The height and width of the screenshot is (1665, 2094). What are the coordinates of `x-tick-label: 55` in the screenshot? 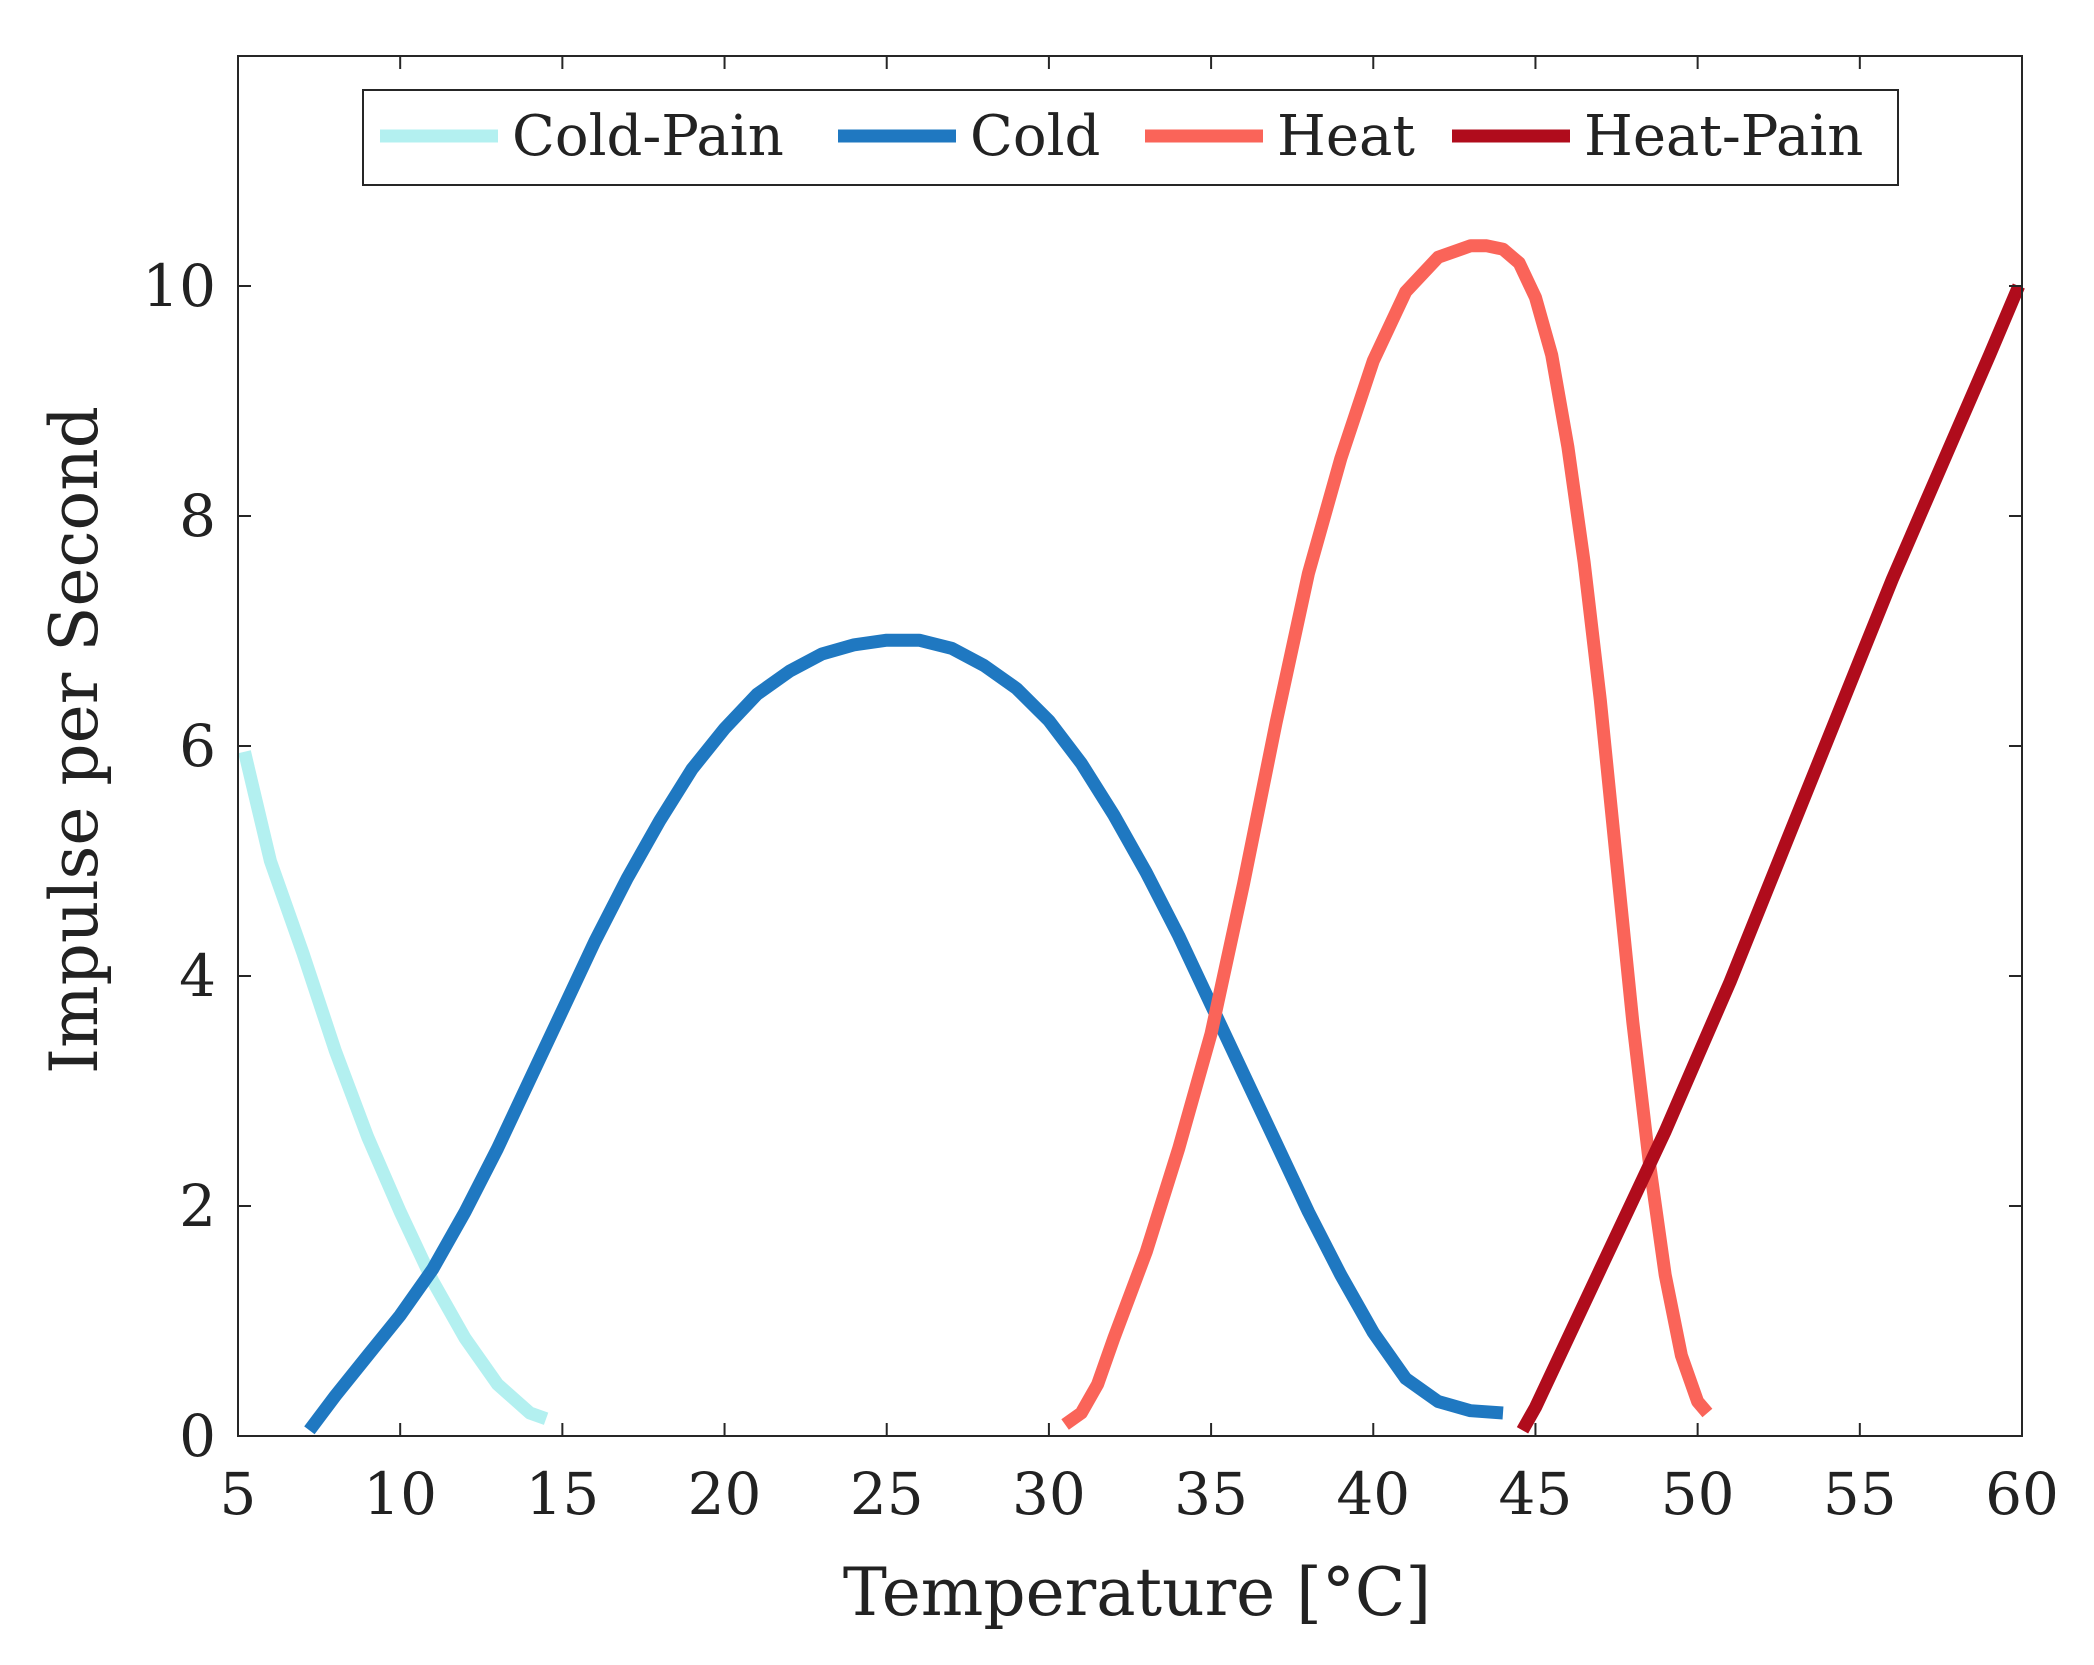 It's located at (1860, 1494).